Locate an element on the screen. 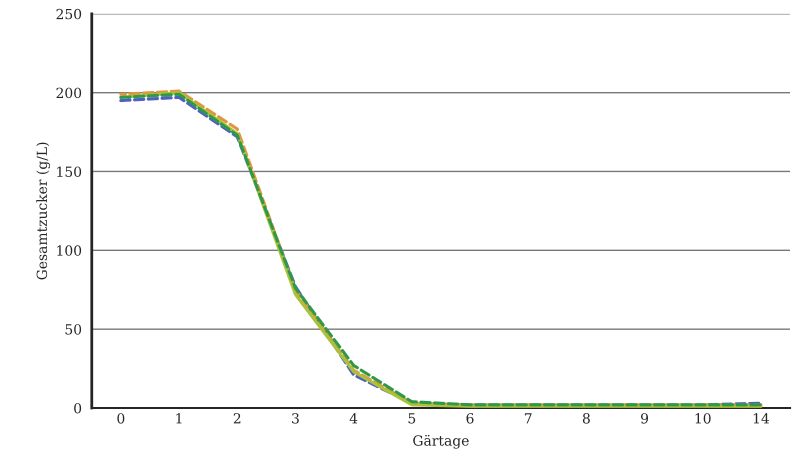  x-tick-label: 10 is located at coordinates (703, 418).